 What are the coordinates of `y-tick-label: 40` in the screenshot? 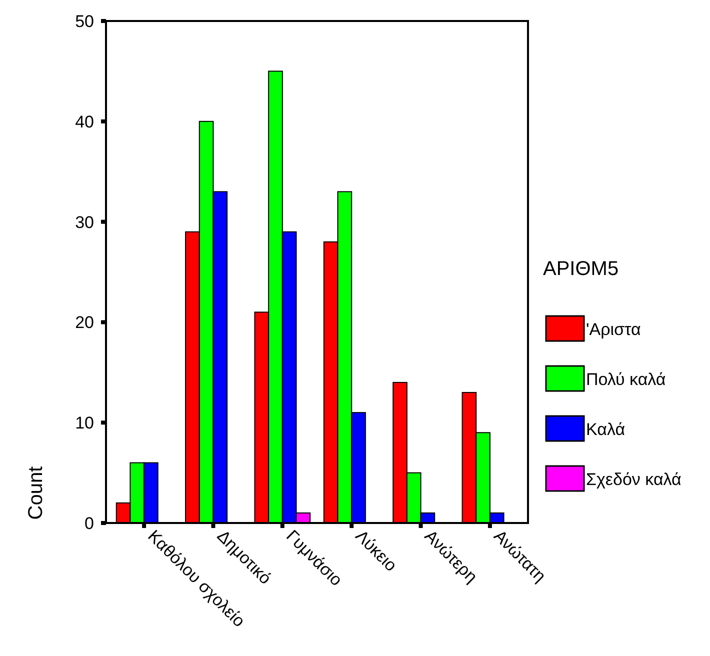 It's located at (84, 122).